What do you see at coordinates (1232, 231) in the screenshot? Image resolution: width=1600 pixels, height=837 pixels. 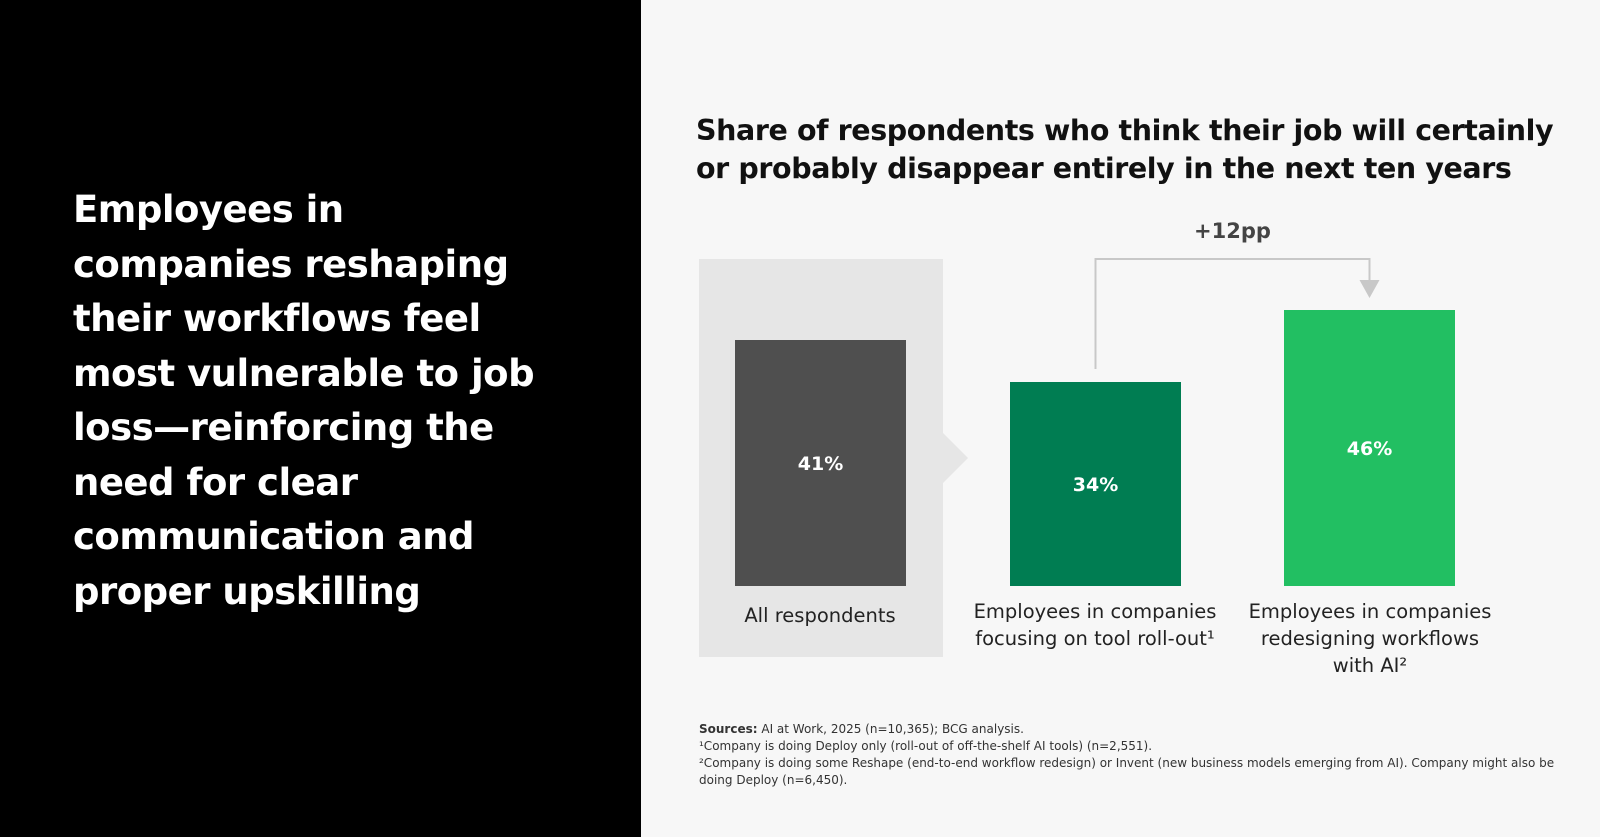 I see `difference-annotation: +12pp` at bounding box center [1232, 231].